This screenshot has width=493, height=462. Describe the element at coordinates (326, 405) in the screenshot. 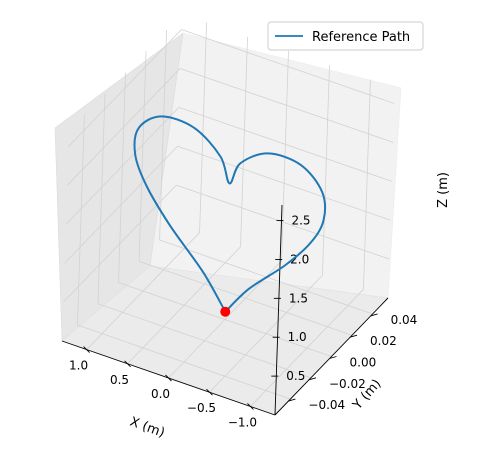

I see `y-tick-label: −0.04` at that location.